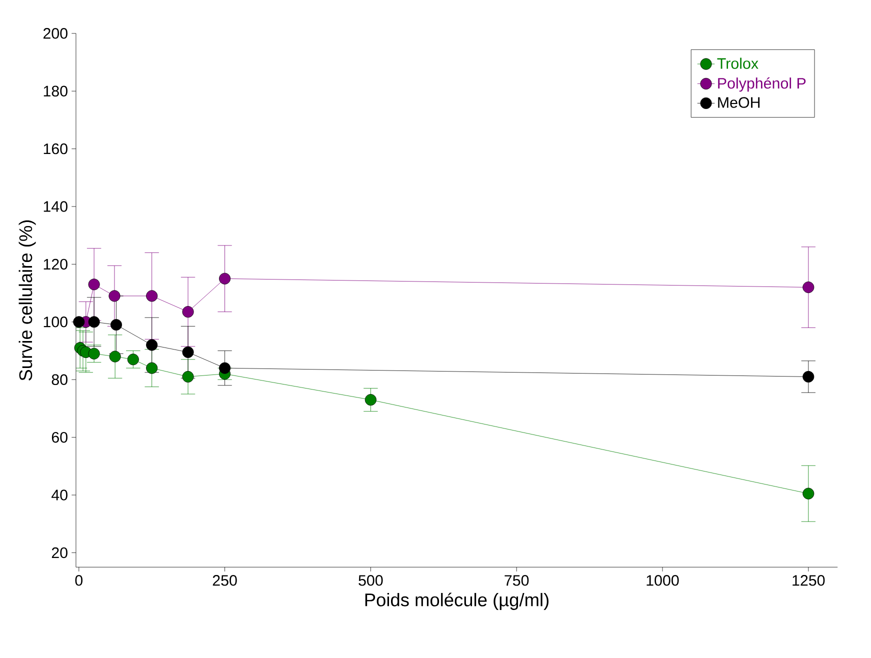 The width and height of the screenshot is (871, 658). What do you see at coordinates (27, 300) in the screenshot?
I see `y-axis-title: Survie cellulaire (%)` at bounding box center [27, 300].